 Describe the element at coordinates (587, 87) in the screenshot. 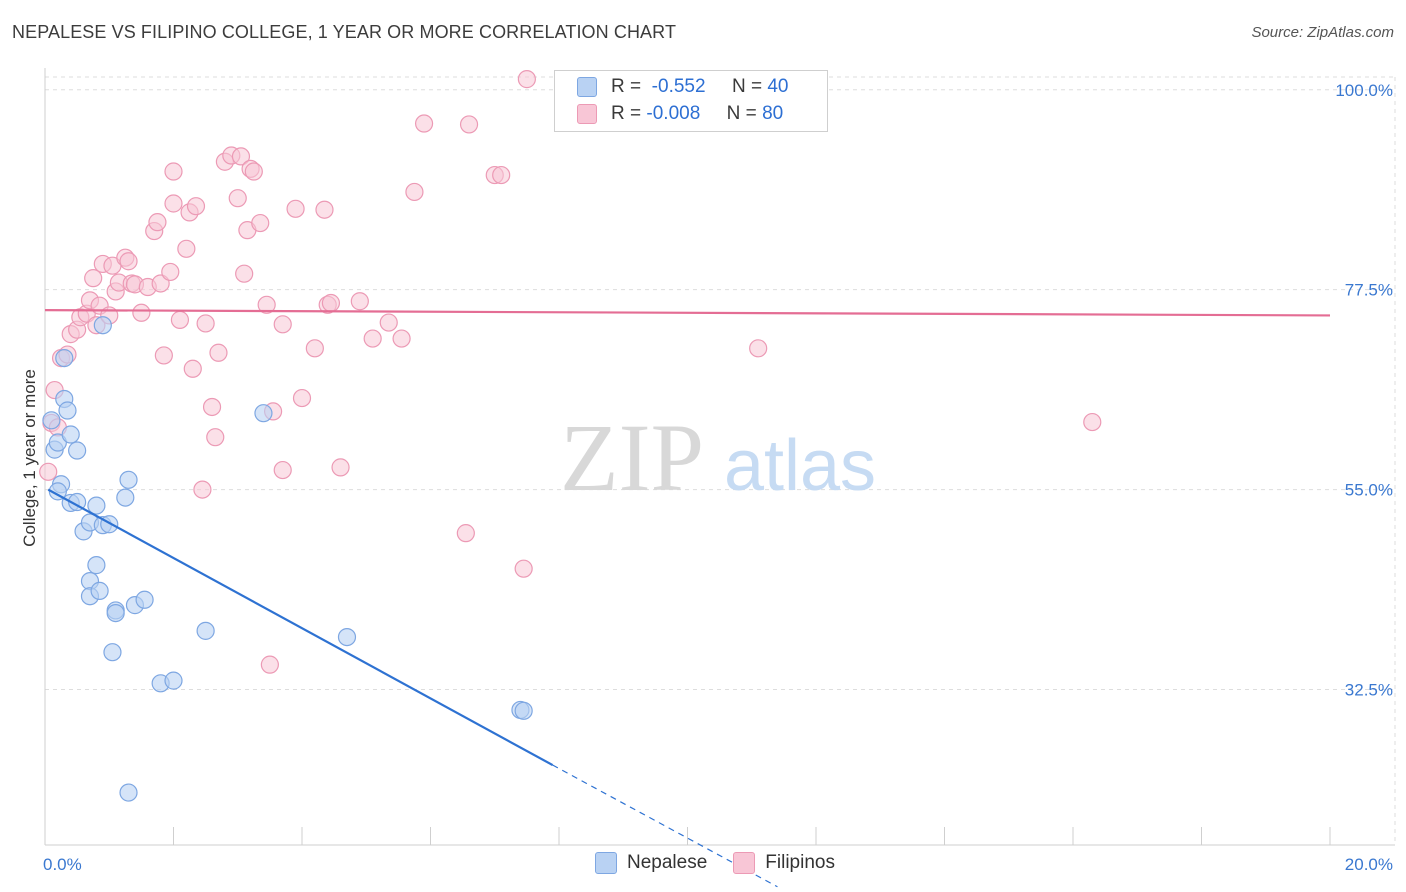

I see `nepalese-swatch` at that location.